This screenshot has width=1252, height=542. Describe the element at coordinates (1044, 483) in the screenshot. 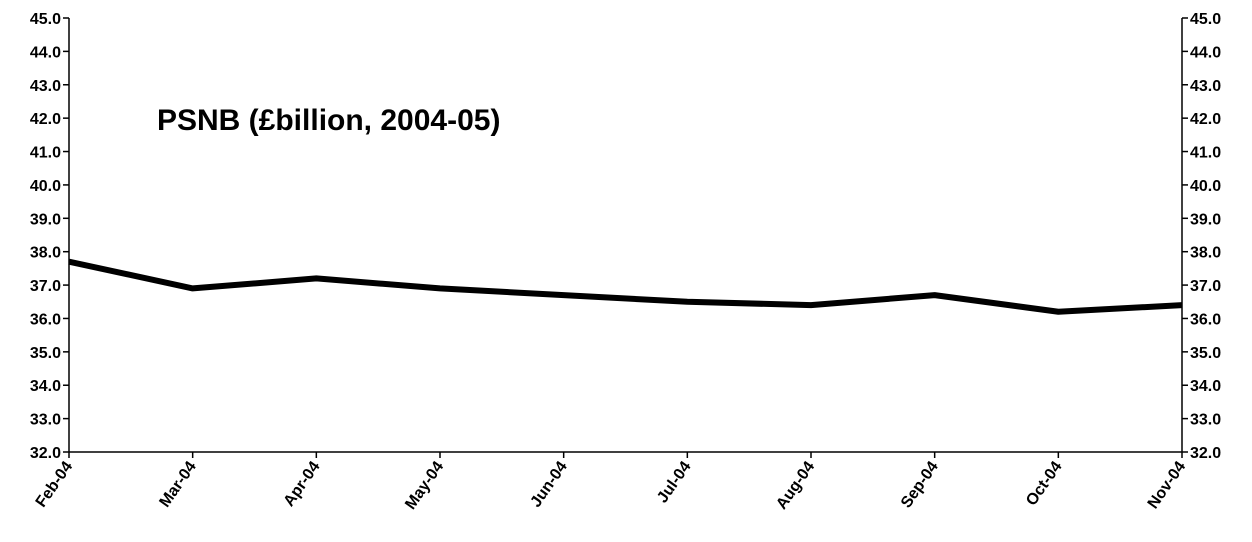

I see `x-tick-label: Oct-04` at that location.